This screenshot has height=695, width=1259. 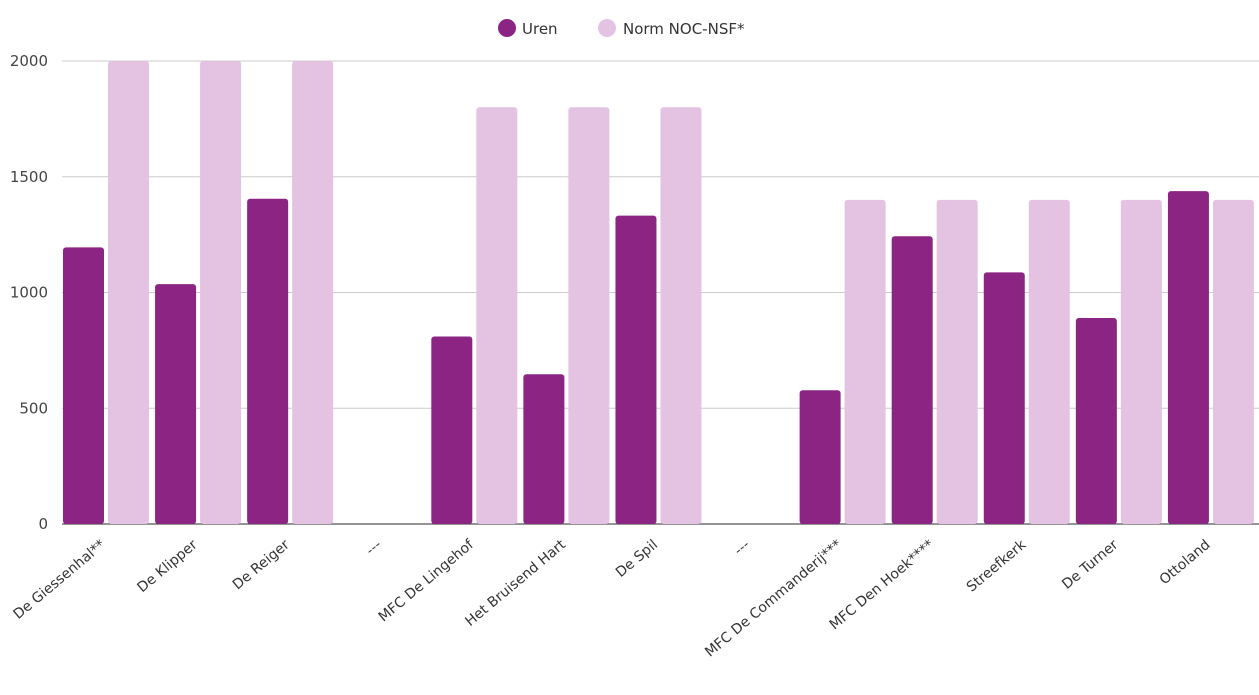 I want to click on y-tick-label: 1000, so click(x=29, y=293).